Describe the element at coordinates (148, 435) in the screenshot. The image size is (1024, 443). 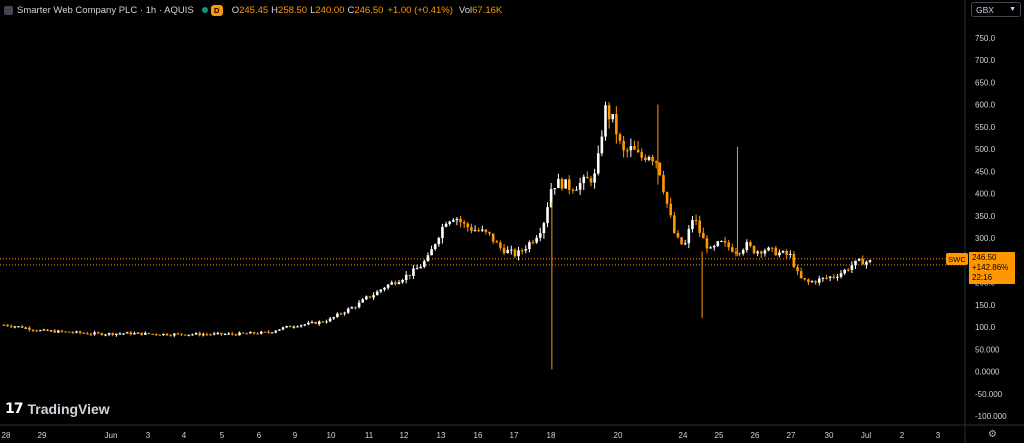
I see `x-tick-label: 3` at that location.